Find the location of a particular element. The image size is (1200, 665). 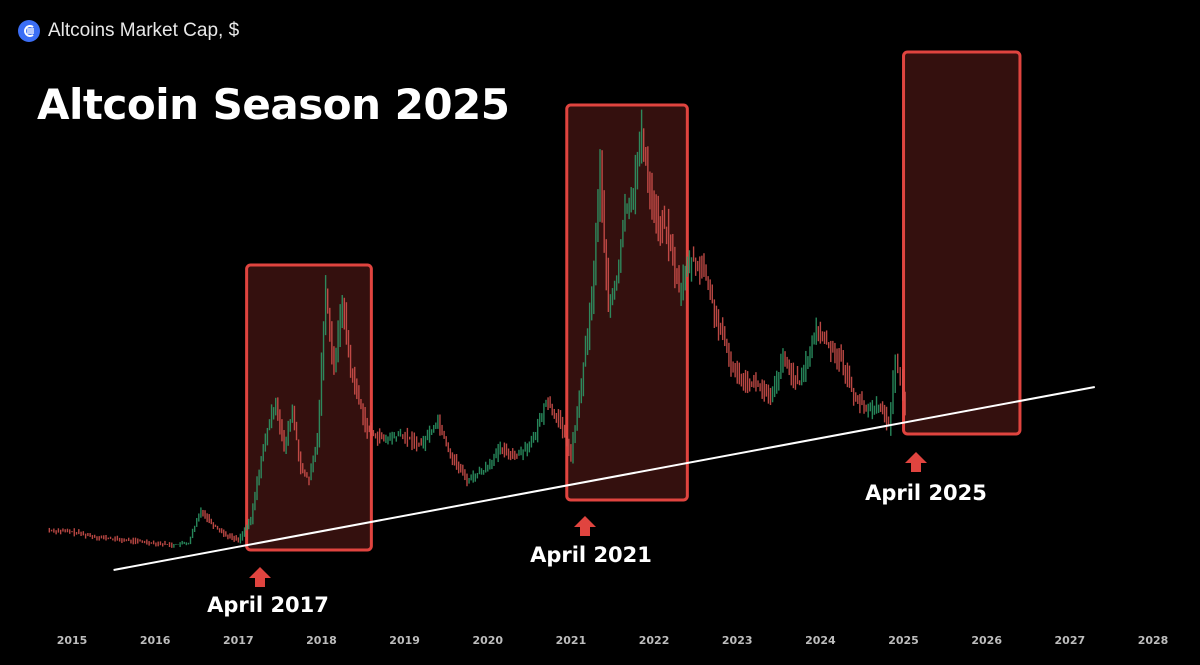

chart-header: Altcoins Market Cap, $ is located at coordinates (128, 31).